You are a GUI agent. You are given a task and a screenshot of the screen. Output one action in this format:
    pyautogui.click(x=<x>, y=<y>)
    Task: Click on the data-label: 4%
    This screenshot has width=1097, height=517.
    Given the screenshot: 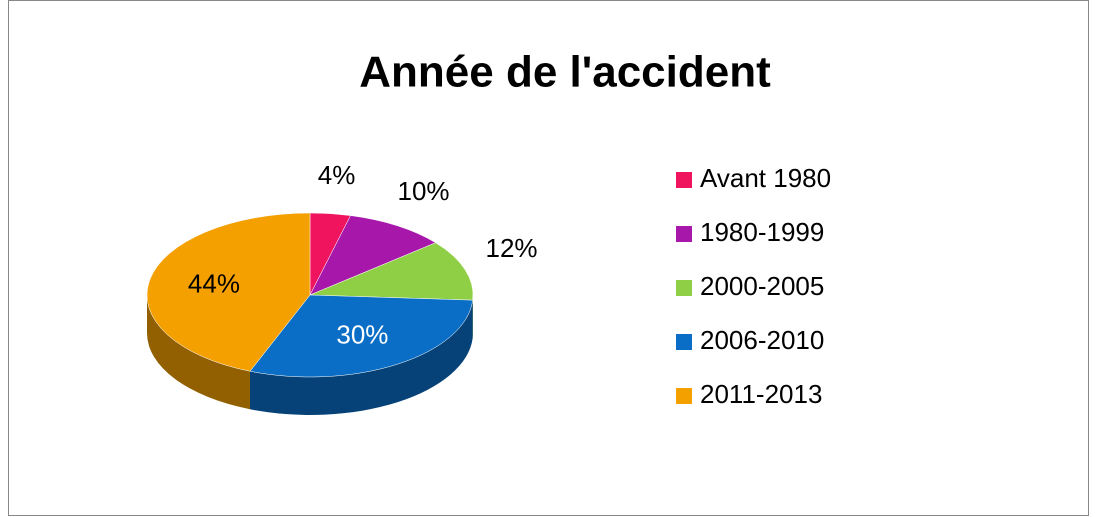 What is the action you would take?
    pyautogui.click(x=337, y=175)
    